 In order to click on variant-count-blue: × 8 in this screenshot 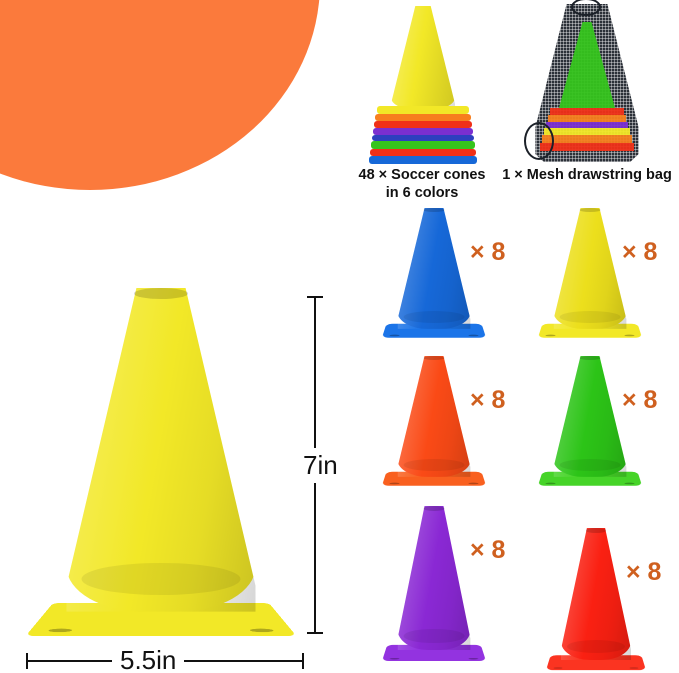, I will do `click(488, 252)`.